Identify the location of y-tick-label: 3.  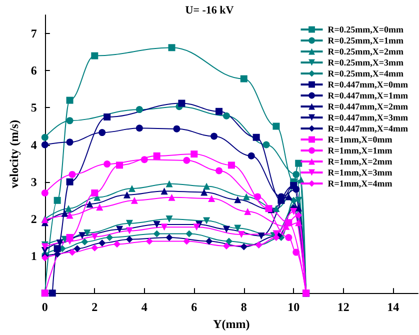
(33, 181).